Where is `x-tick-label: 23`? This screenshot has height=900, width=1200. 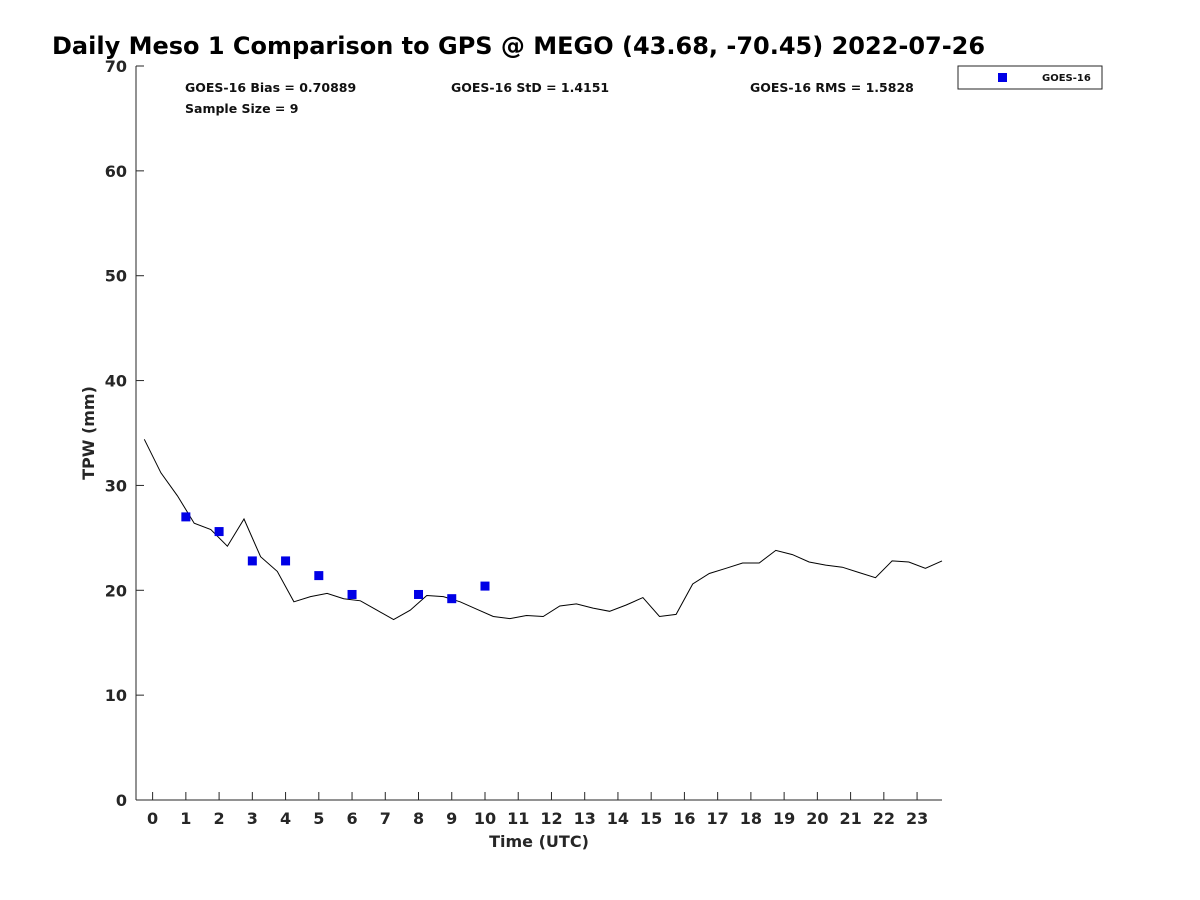 x-tick-label: 23 is located at coordinates (917, 818).